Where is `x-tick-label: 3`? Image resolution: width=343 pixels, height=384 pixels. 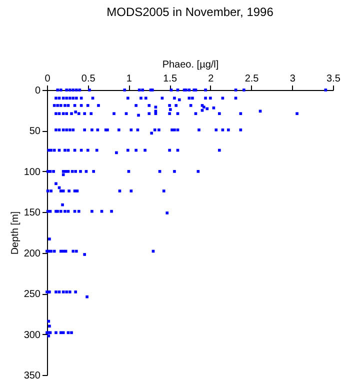
x-tick-label: 3 is located at coordinates (293, 79).